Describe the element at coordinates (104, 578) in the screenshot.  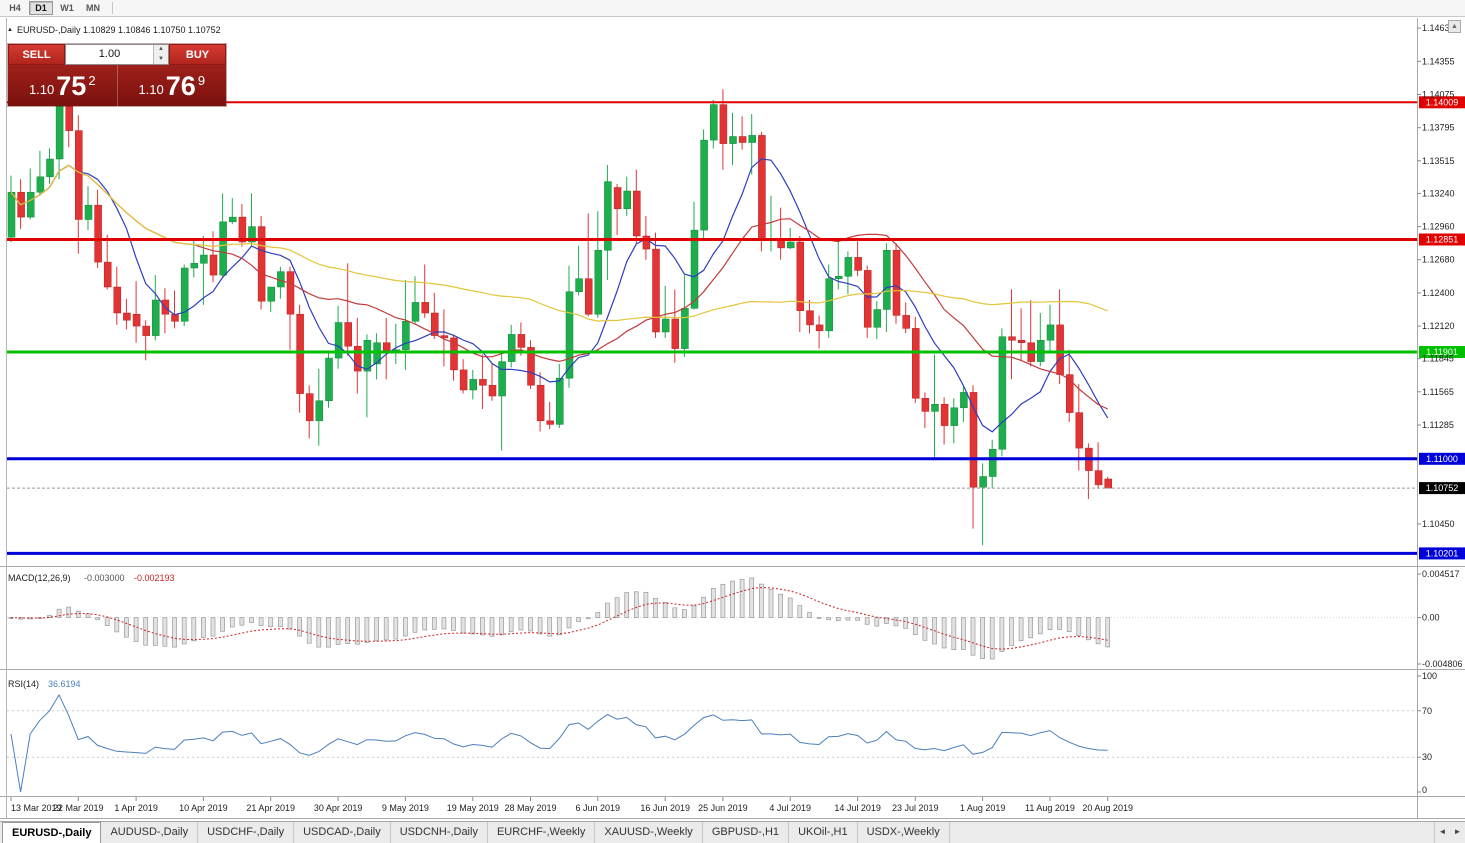
I see `macd-value-main: -0.003000` at that location.